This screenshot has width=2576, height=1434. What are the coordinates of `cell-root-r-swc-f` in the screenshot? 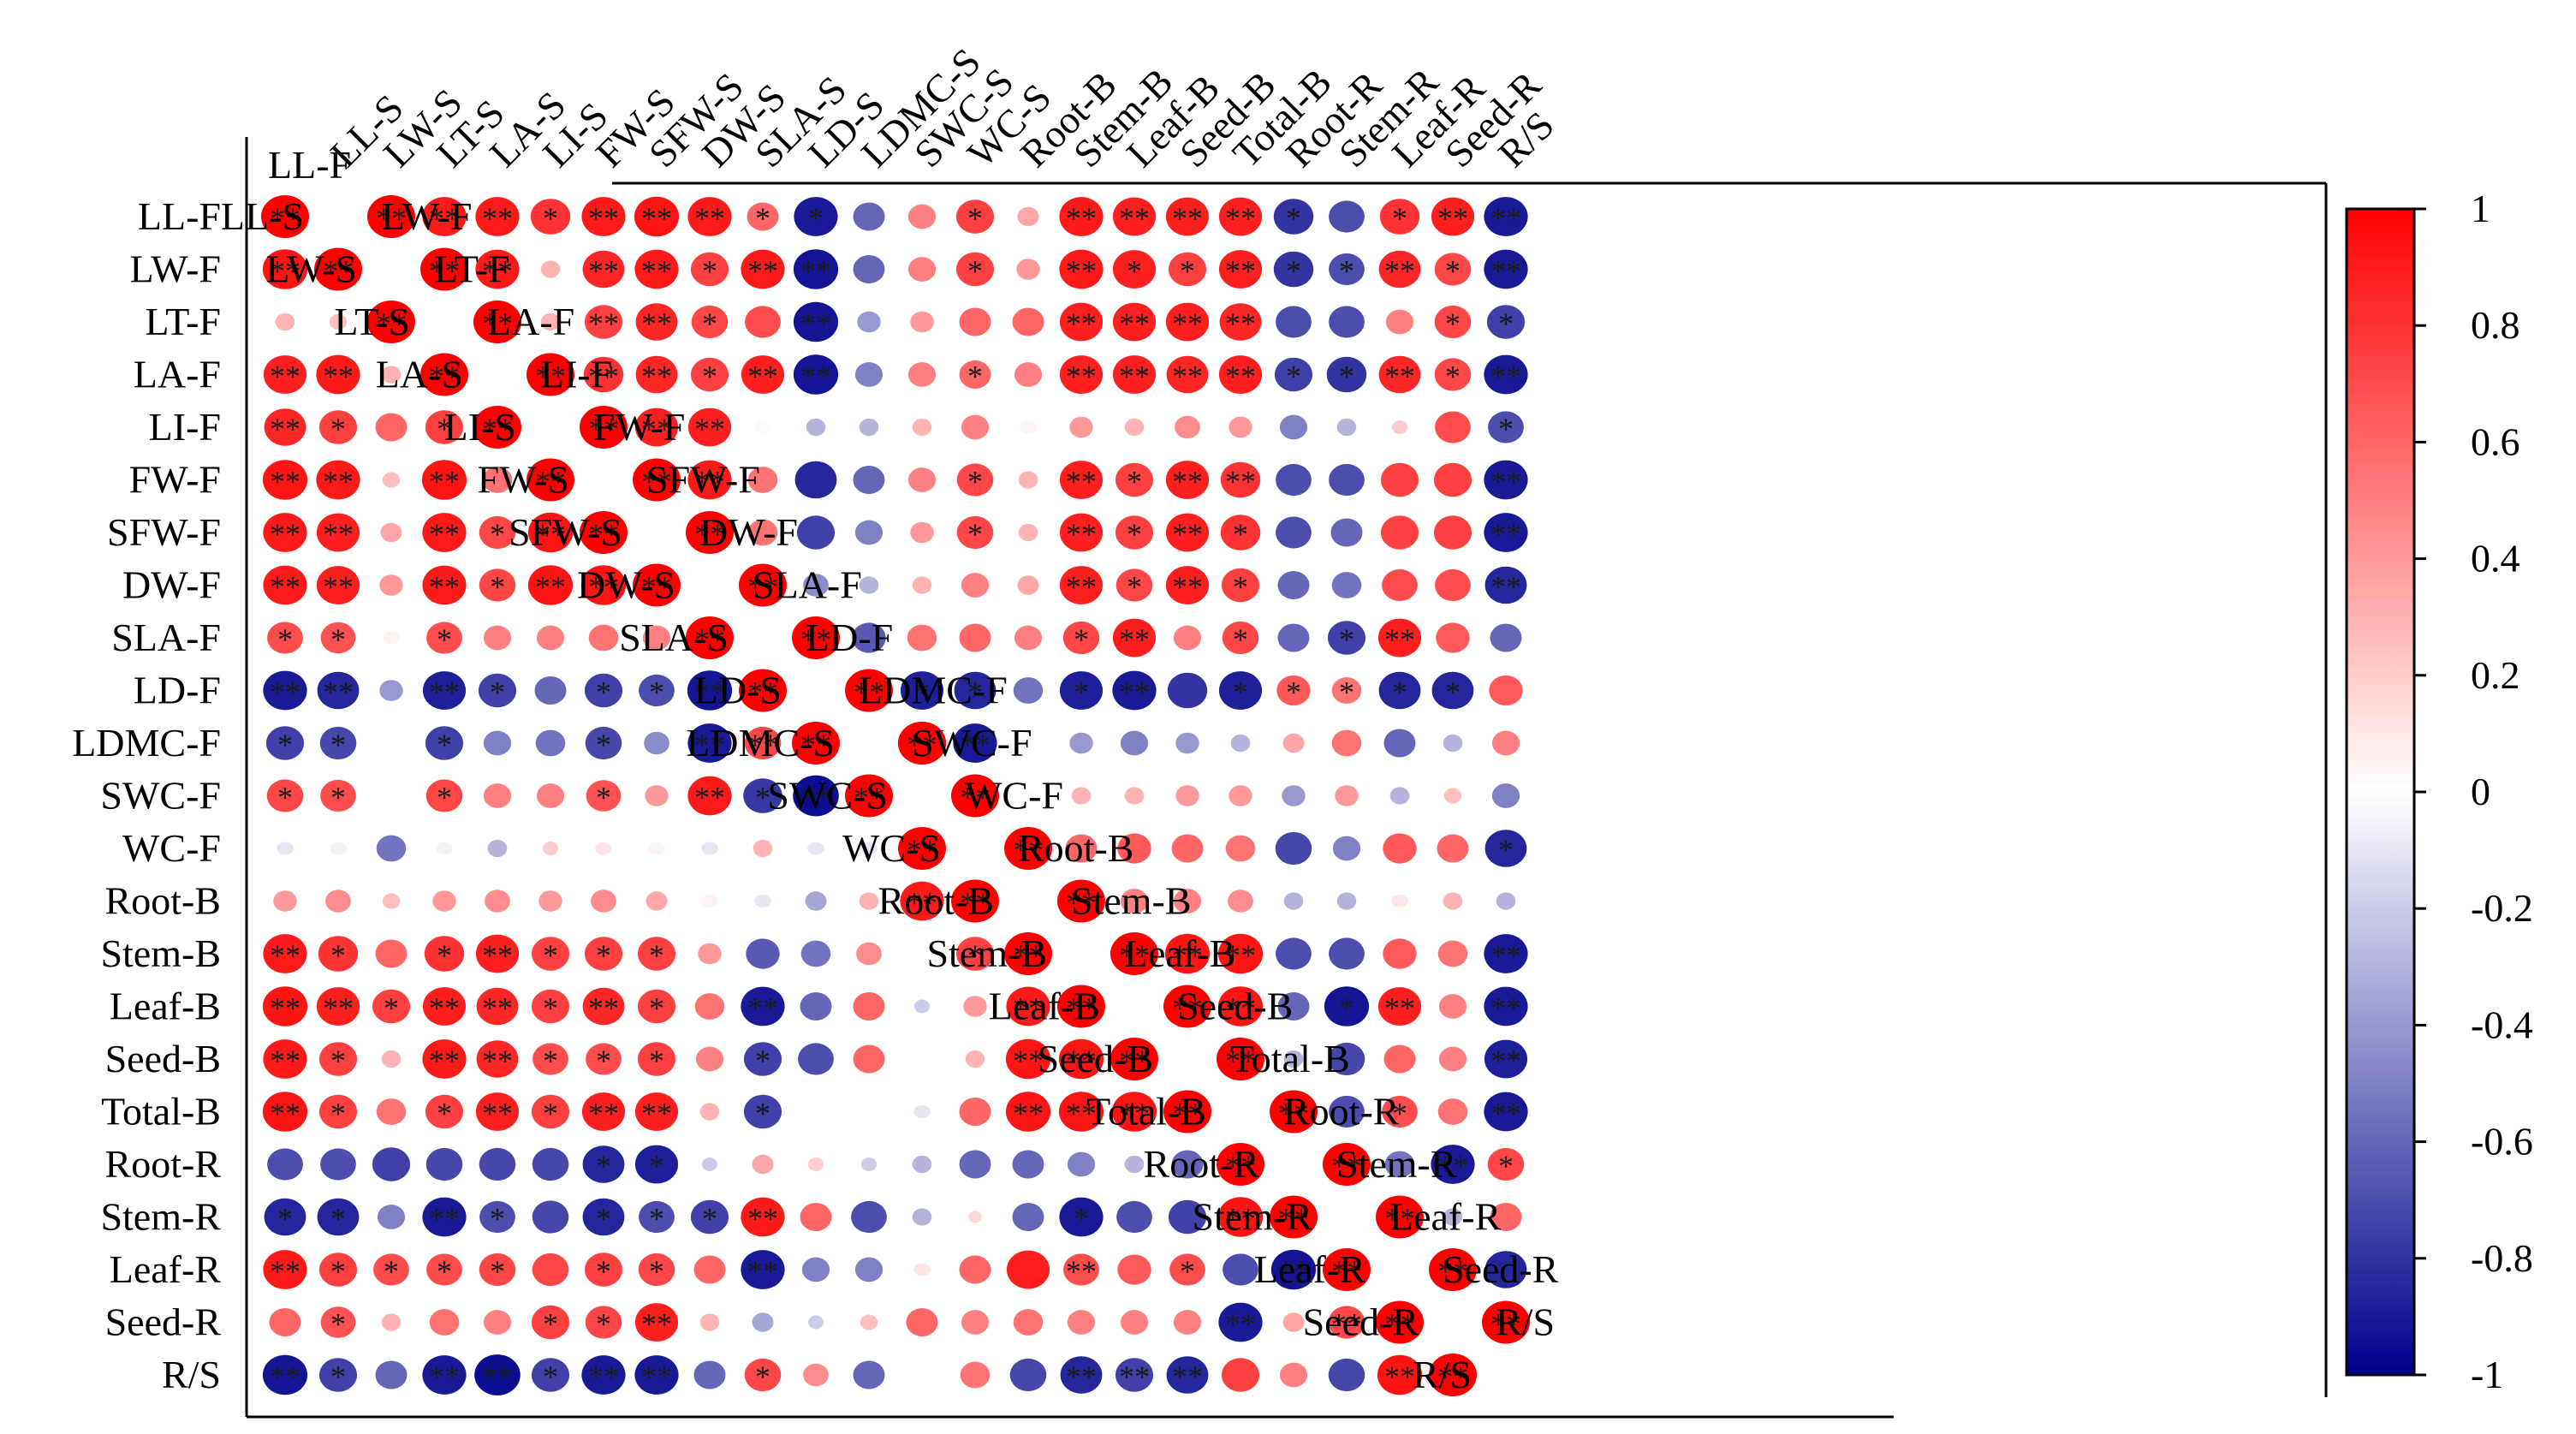 It's located at (869, 1164).